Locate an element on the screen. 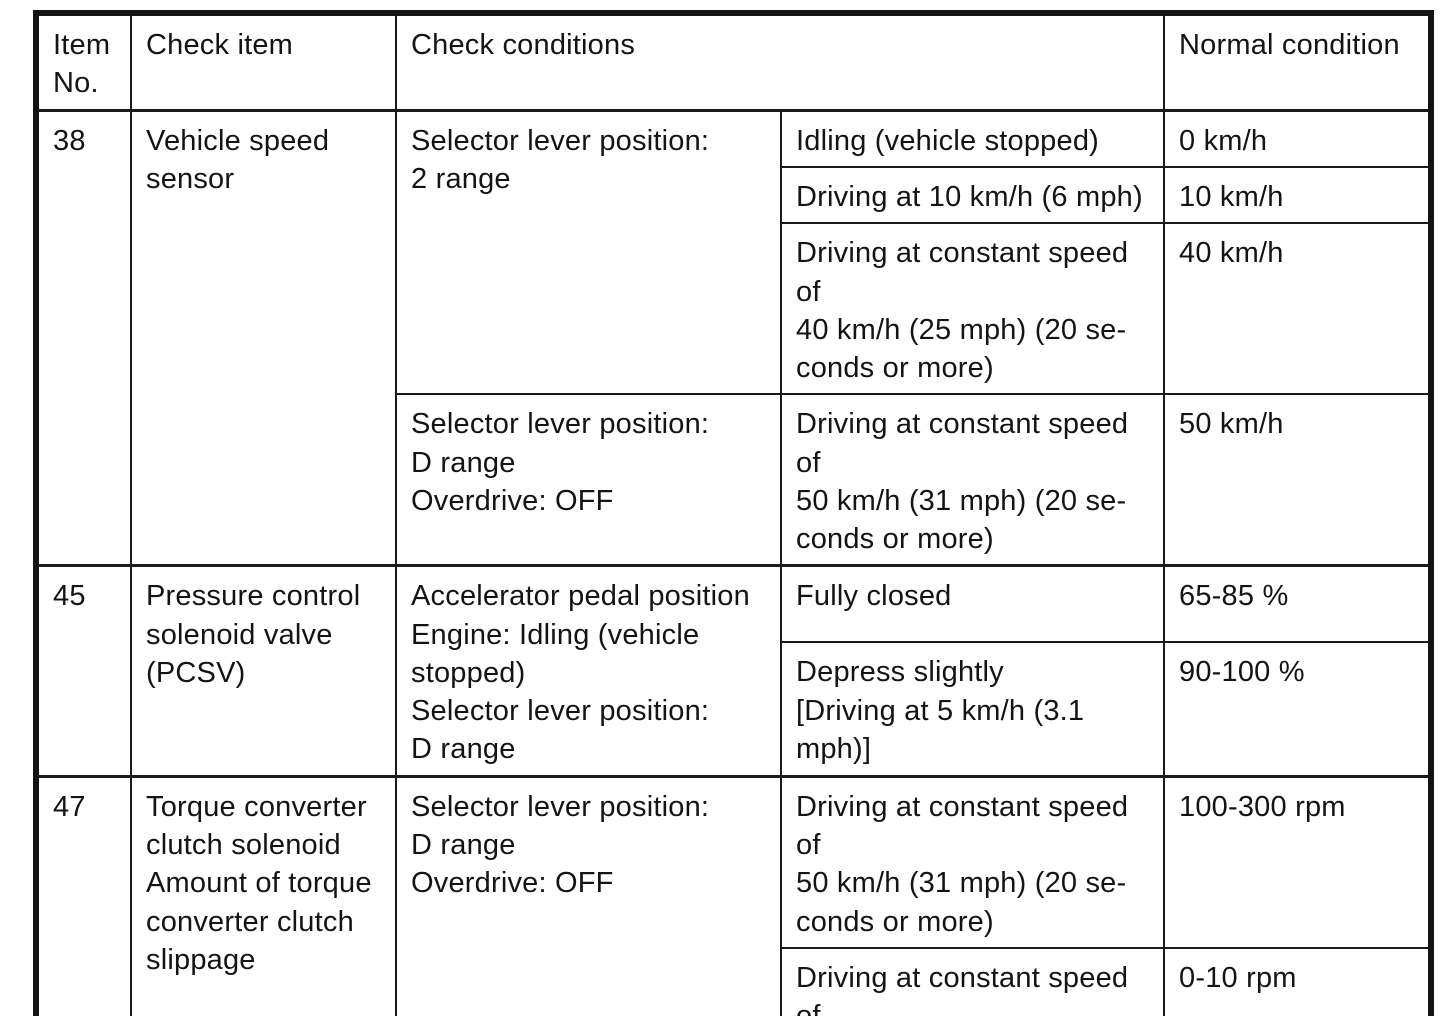 Image resolution: width=1456 pixels, height=1016 pixels. normal-condition-cell: 40 km/h is located at coordinates (1298, 309).